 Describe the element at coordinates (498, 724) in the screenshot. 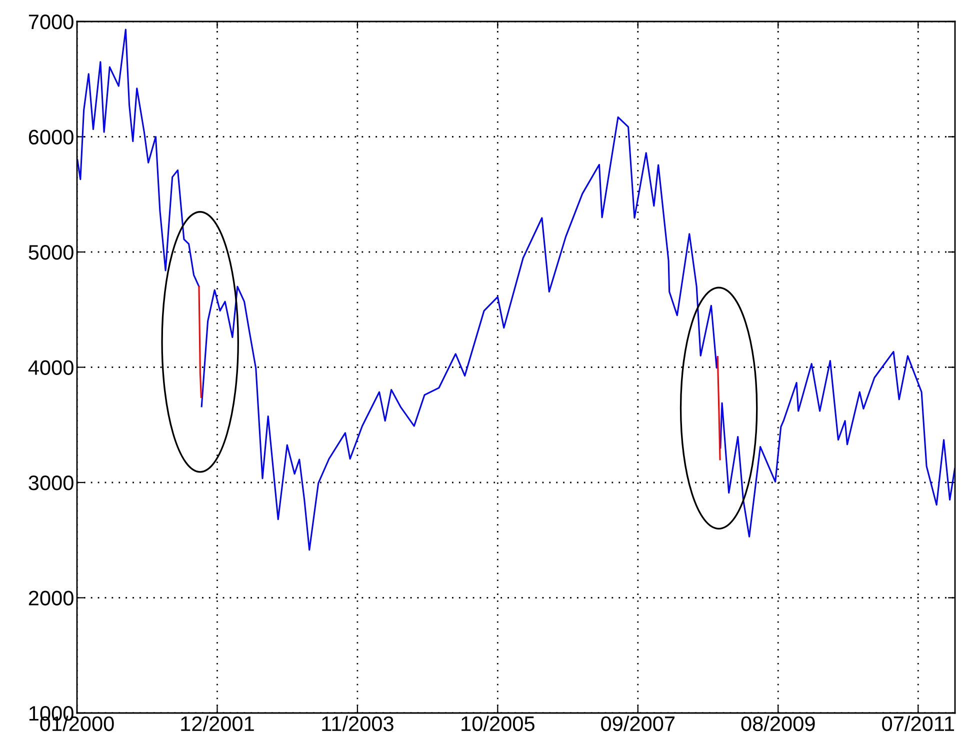

I see `x-tick-label: 10/2005` at that location.